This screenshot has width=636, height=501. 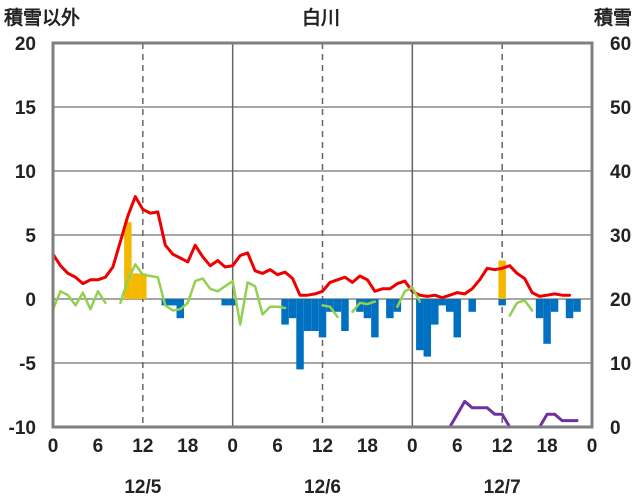 I want to click on y-left-tick-label: 20, so click(x=25, y=44).